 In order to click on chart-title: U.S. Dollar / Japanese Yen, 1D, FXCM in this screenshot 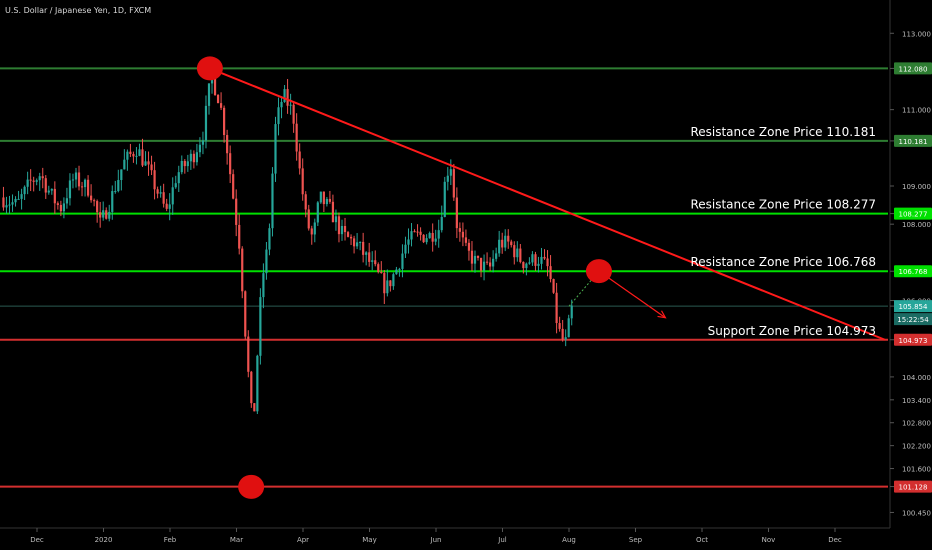, I will do `click(78, 10)`.